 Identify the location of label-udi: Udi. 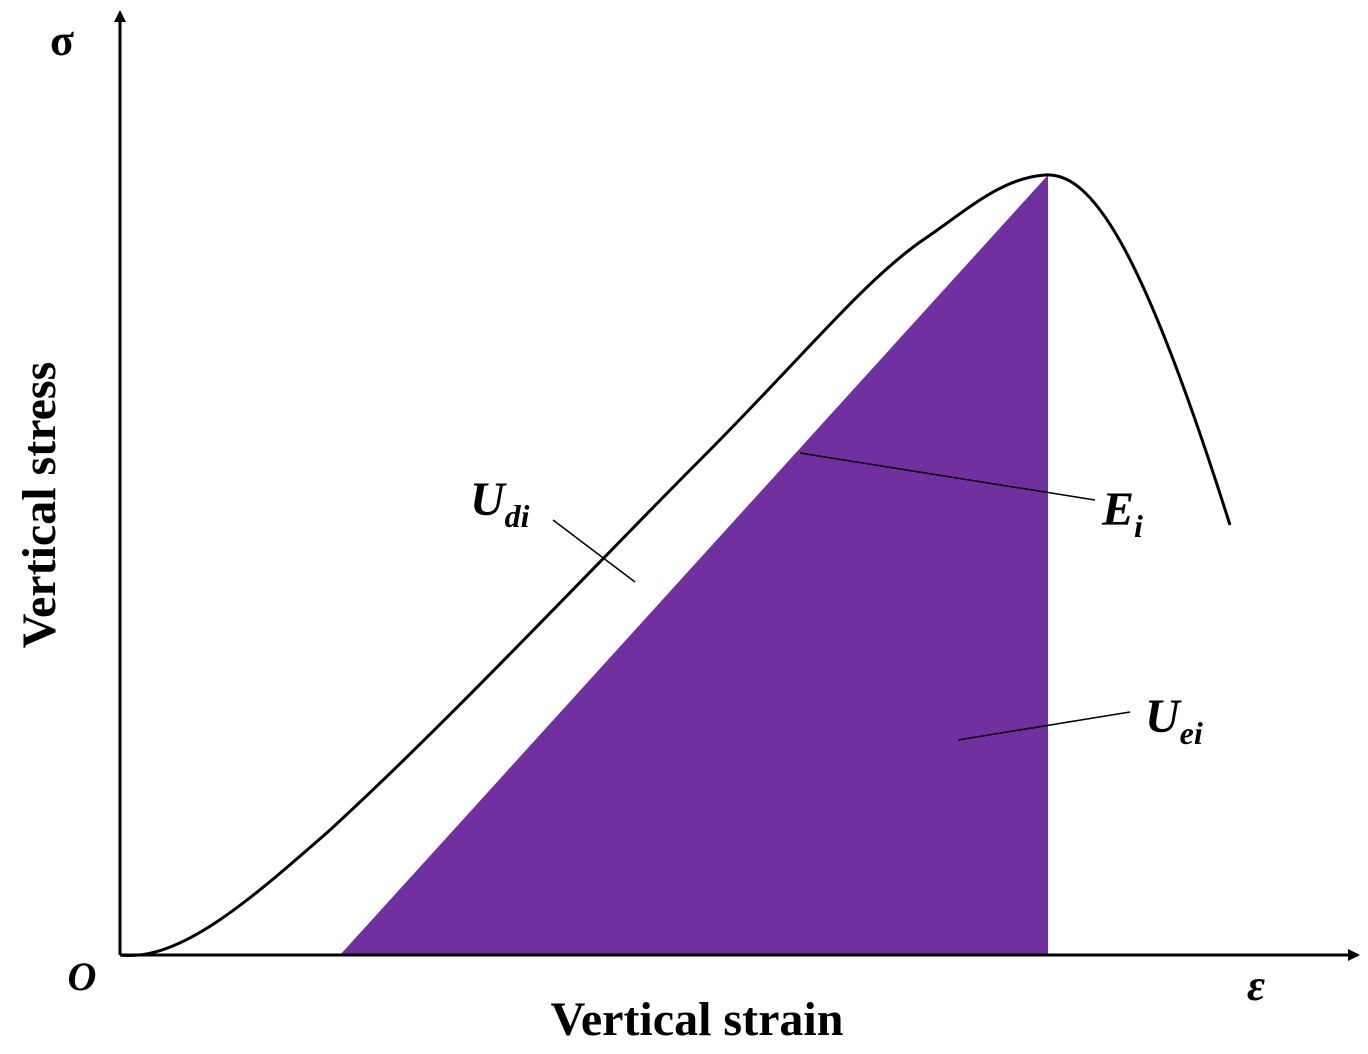
(500, 503).